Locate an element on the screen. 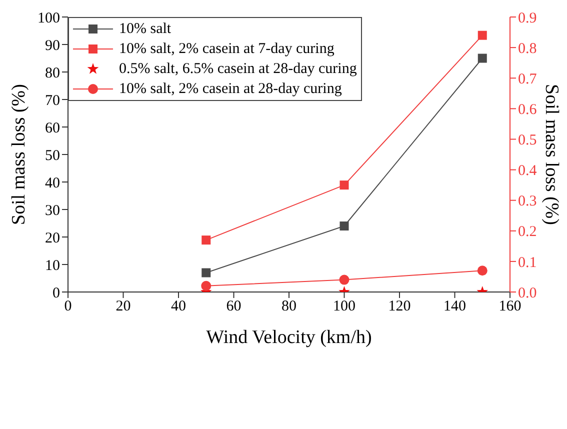 This screenshot has width=567, height=429. y-tick-label: 90 is located at coordinates (52, 46).